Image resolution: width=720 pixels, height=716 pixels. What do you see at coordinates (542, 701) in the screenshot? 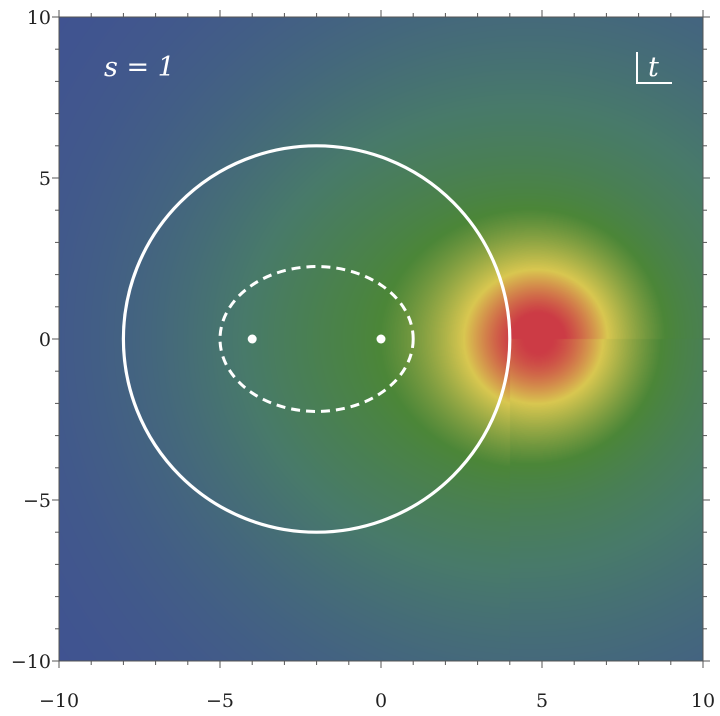
I see `x-tick-label: 5` at bounding box center [542, 701].